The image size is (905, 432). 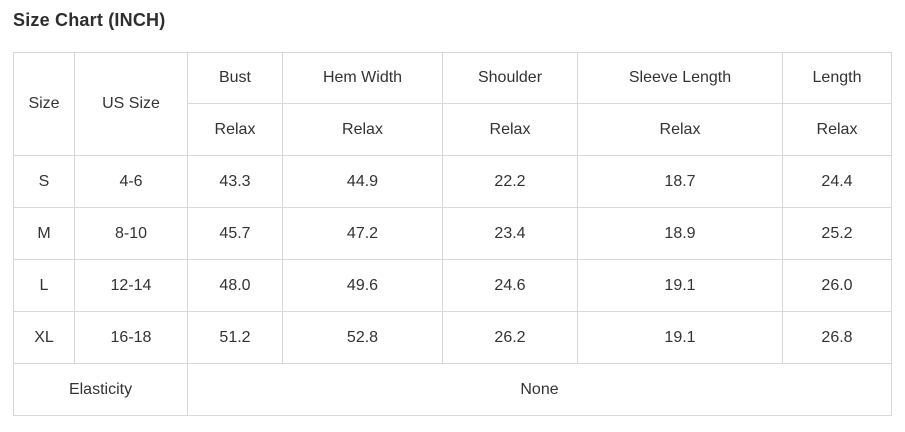 What do you see at coordinates (837, 181) in the screenshot?
I see `length-value-cell: 24.4` at bounding box center [837, 181].